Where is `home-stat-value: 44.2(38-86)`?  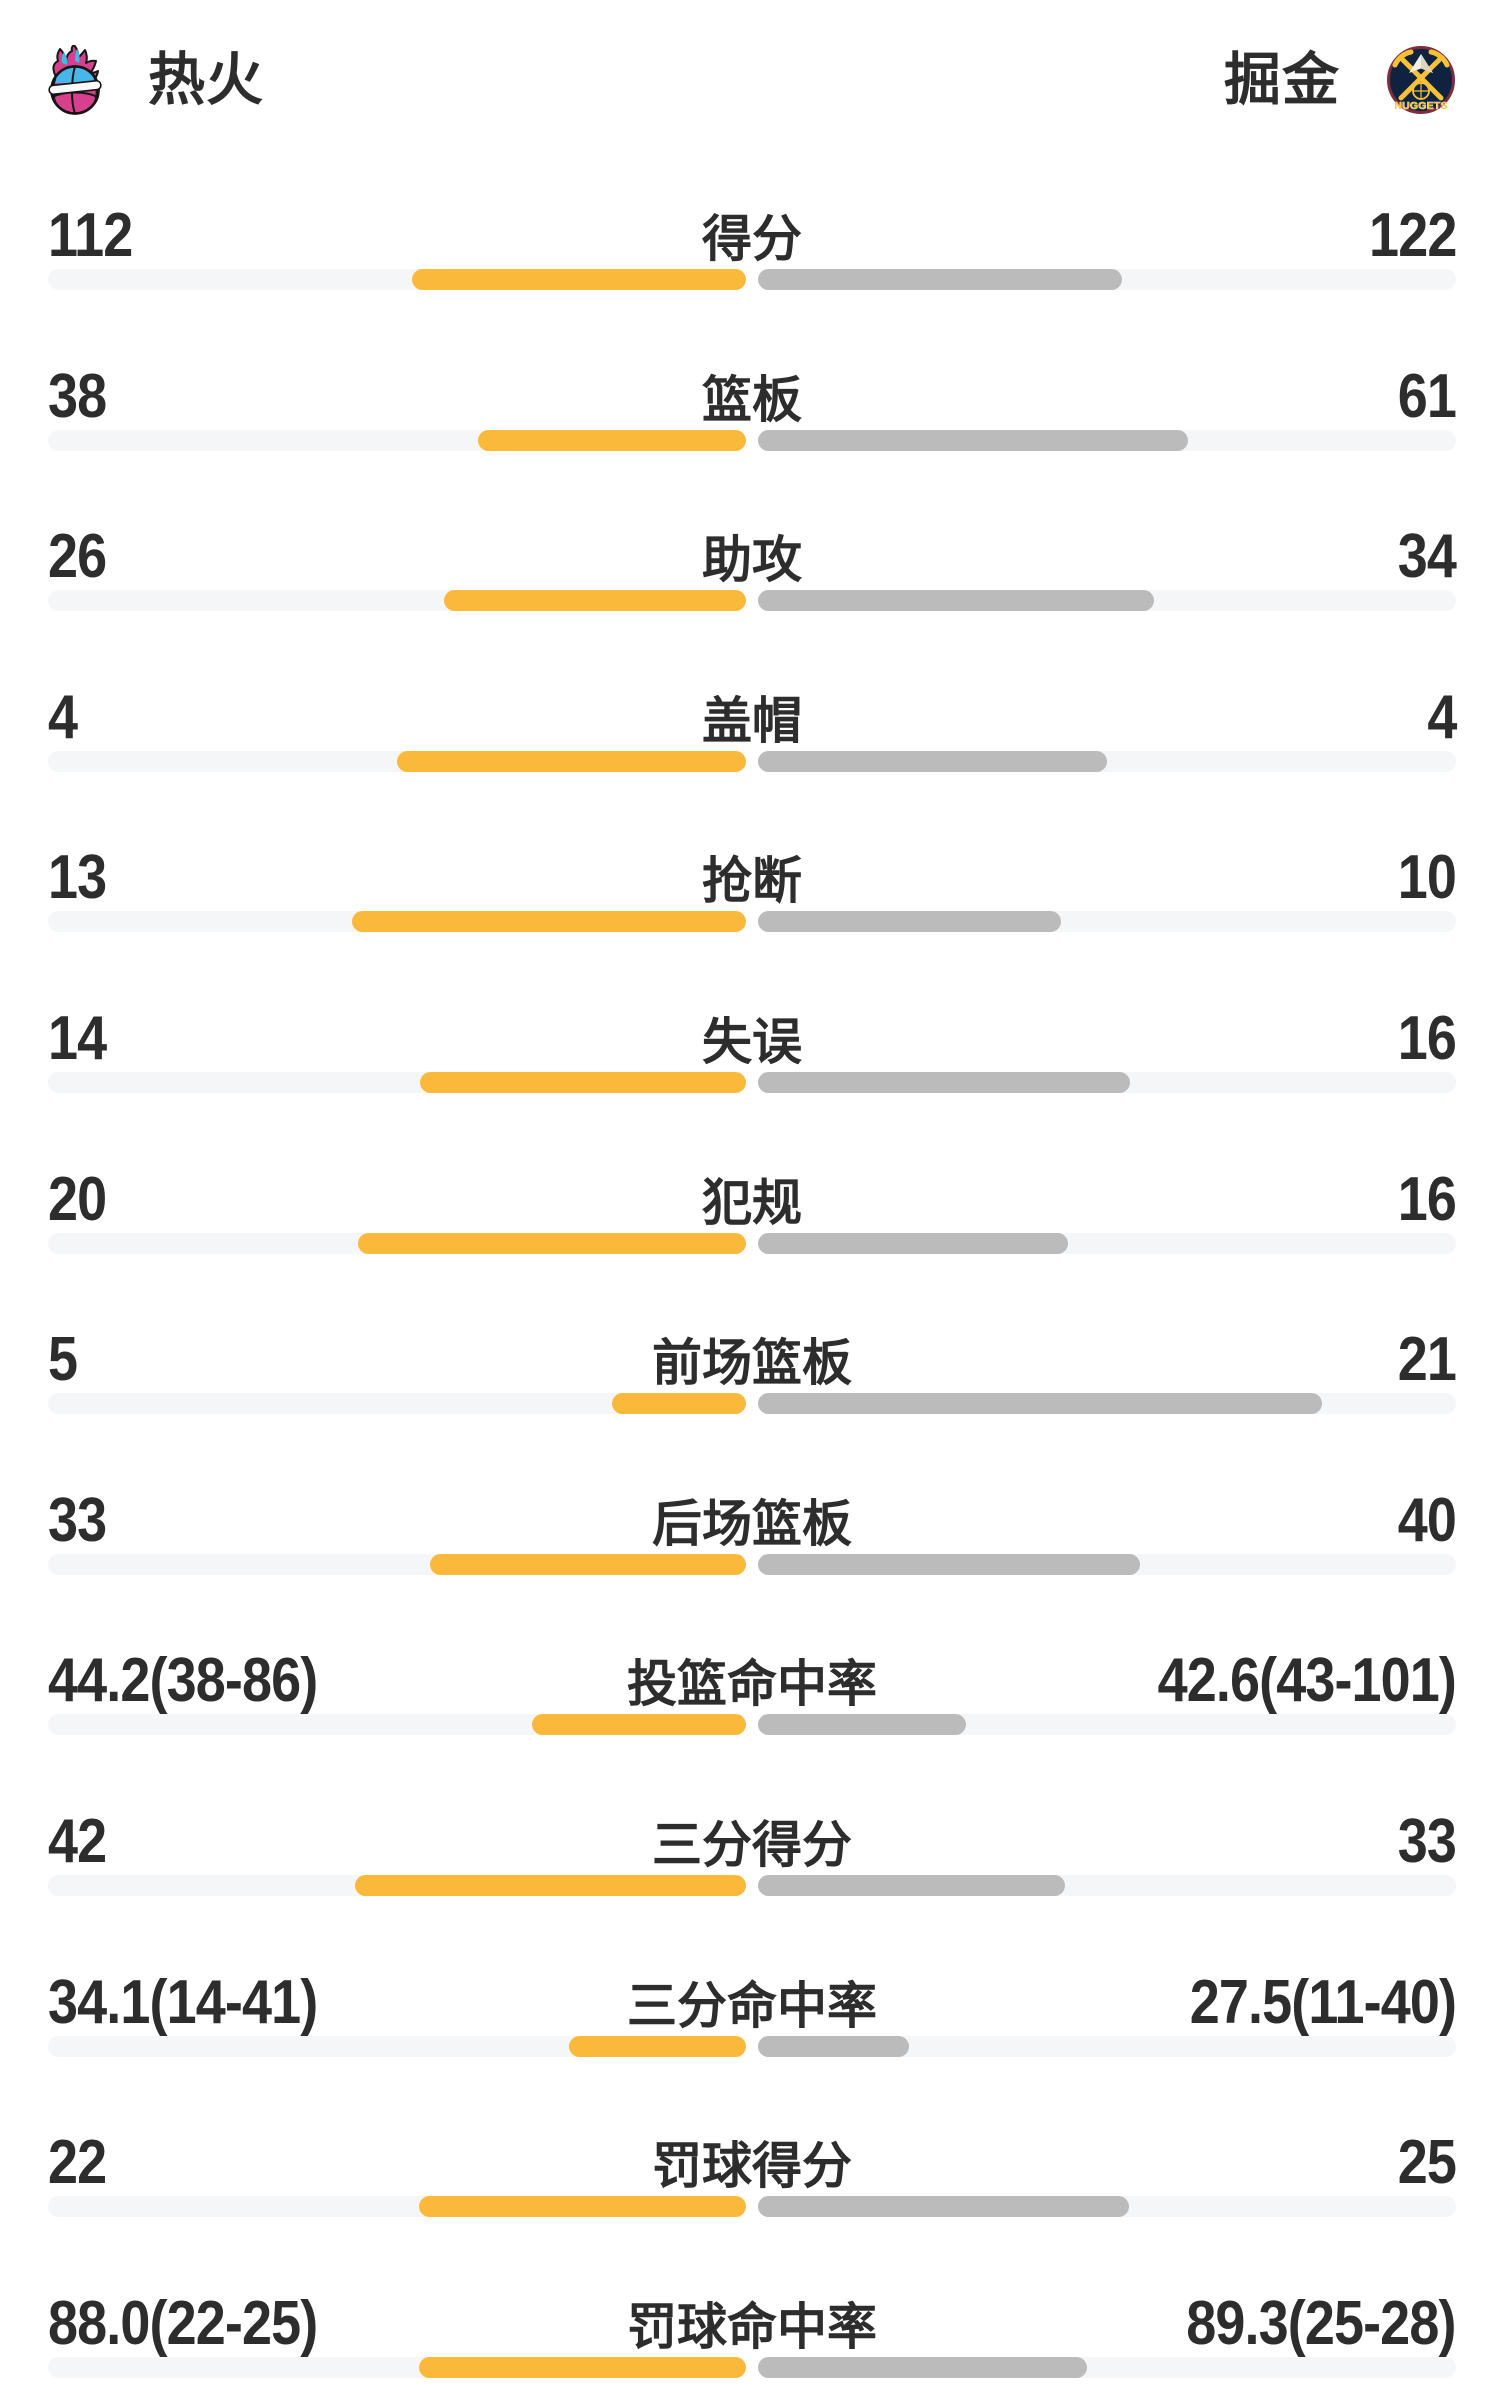
home-stat-value: 44.2(38-86) is located at coordinates (183, 1681).